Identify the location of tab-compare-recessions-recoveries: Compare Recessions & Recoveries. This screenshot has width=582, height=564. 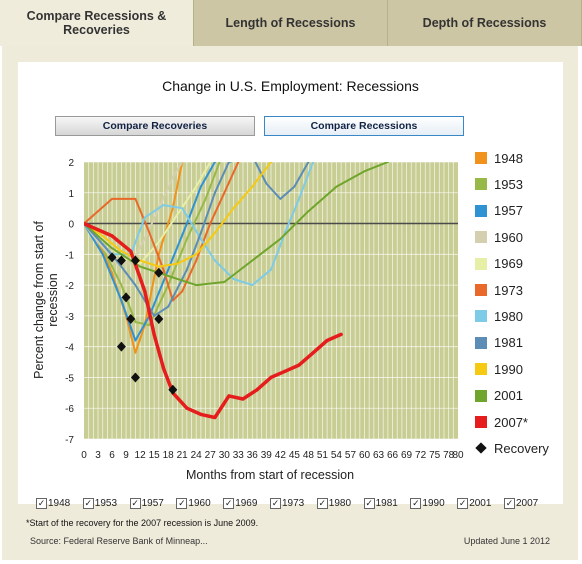
(97, 23).